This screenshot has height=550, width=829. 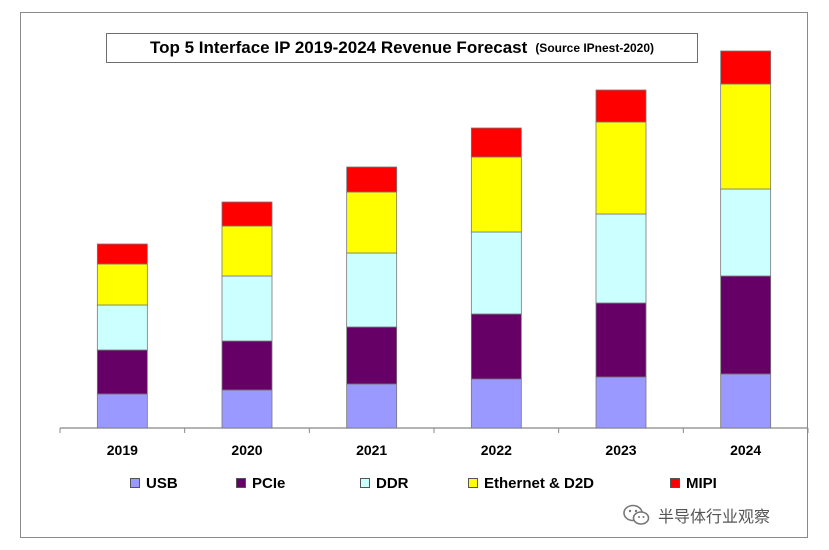 I want to click on x-tick-label: 2022, so click(x=496, y=450).